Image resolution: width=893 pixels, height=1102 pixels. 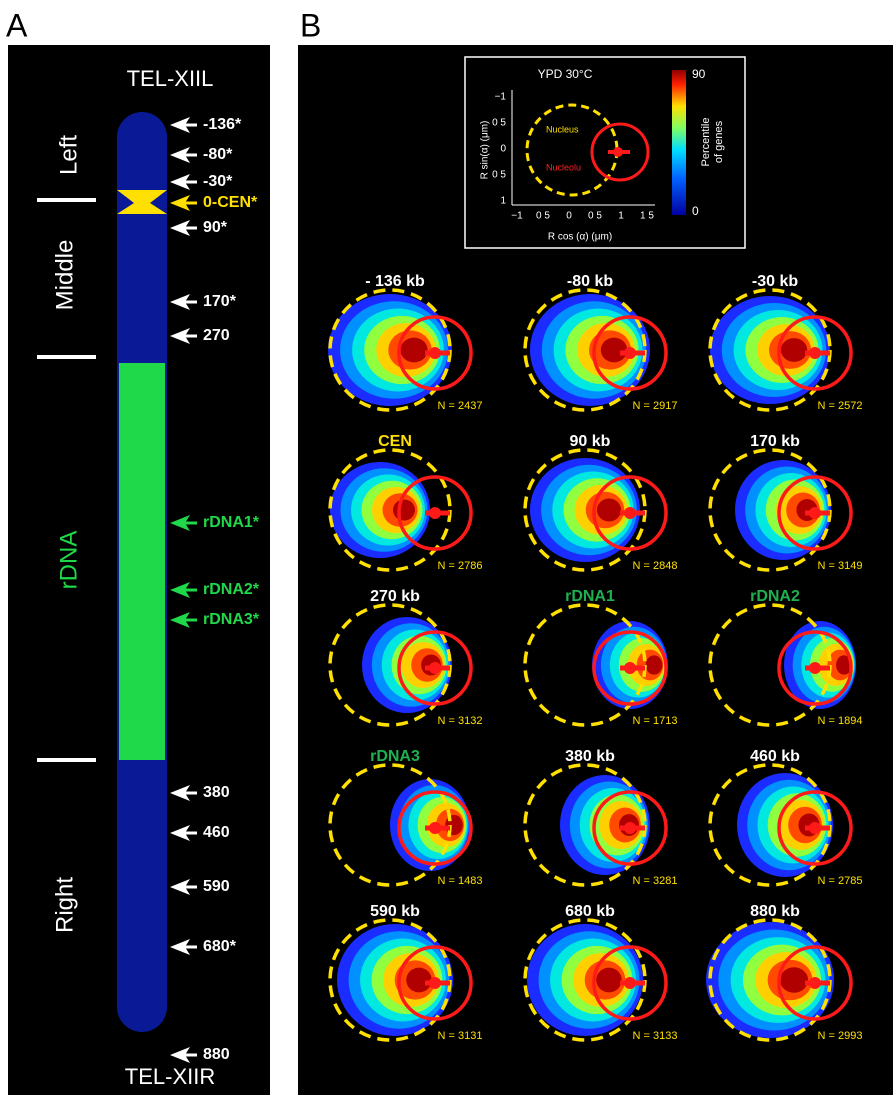 What do you see at coordinates (216, 886) in the screenshot?
I see `marker-label: 590` at bounding box center [216, 886].